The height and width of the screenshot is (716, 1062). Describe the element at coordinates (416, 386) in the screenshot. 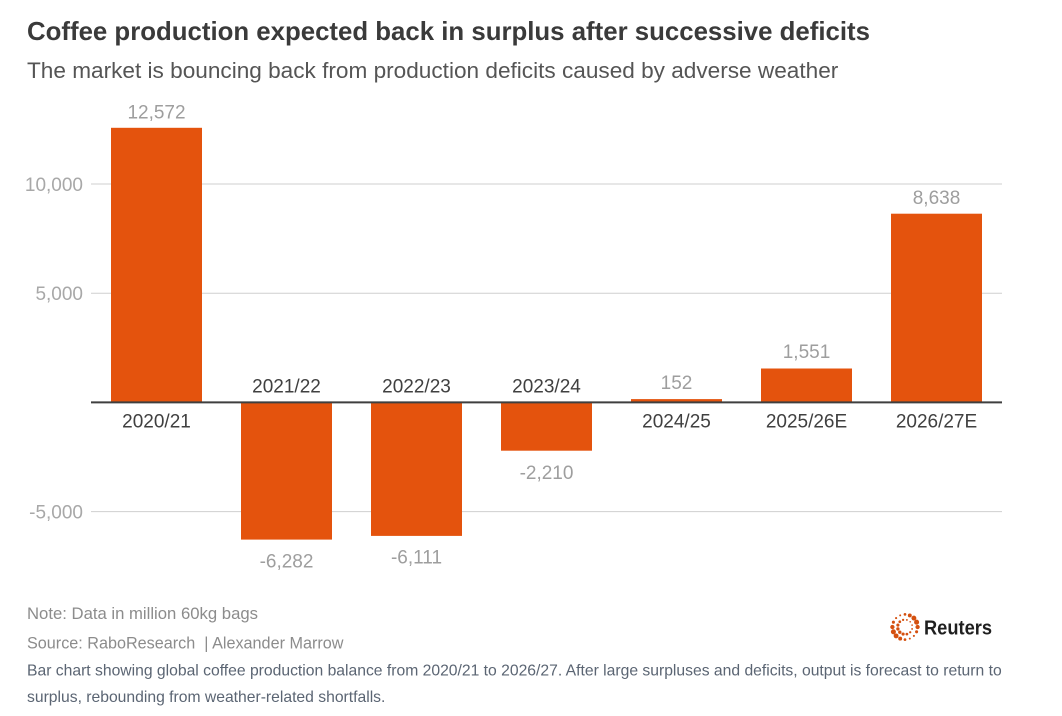

I see `svg-text: 2022/23` at that location.